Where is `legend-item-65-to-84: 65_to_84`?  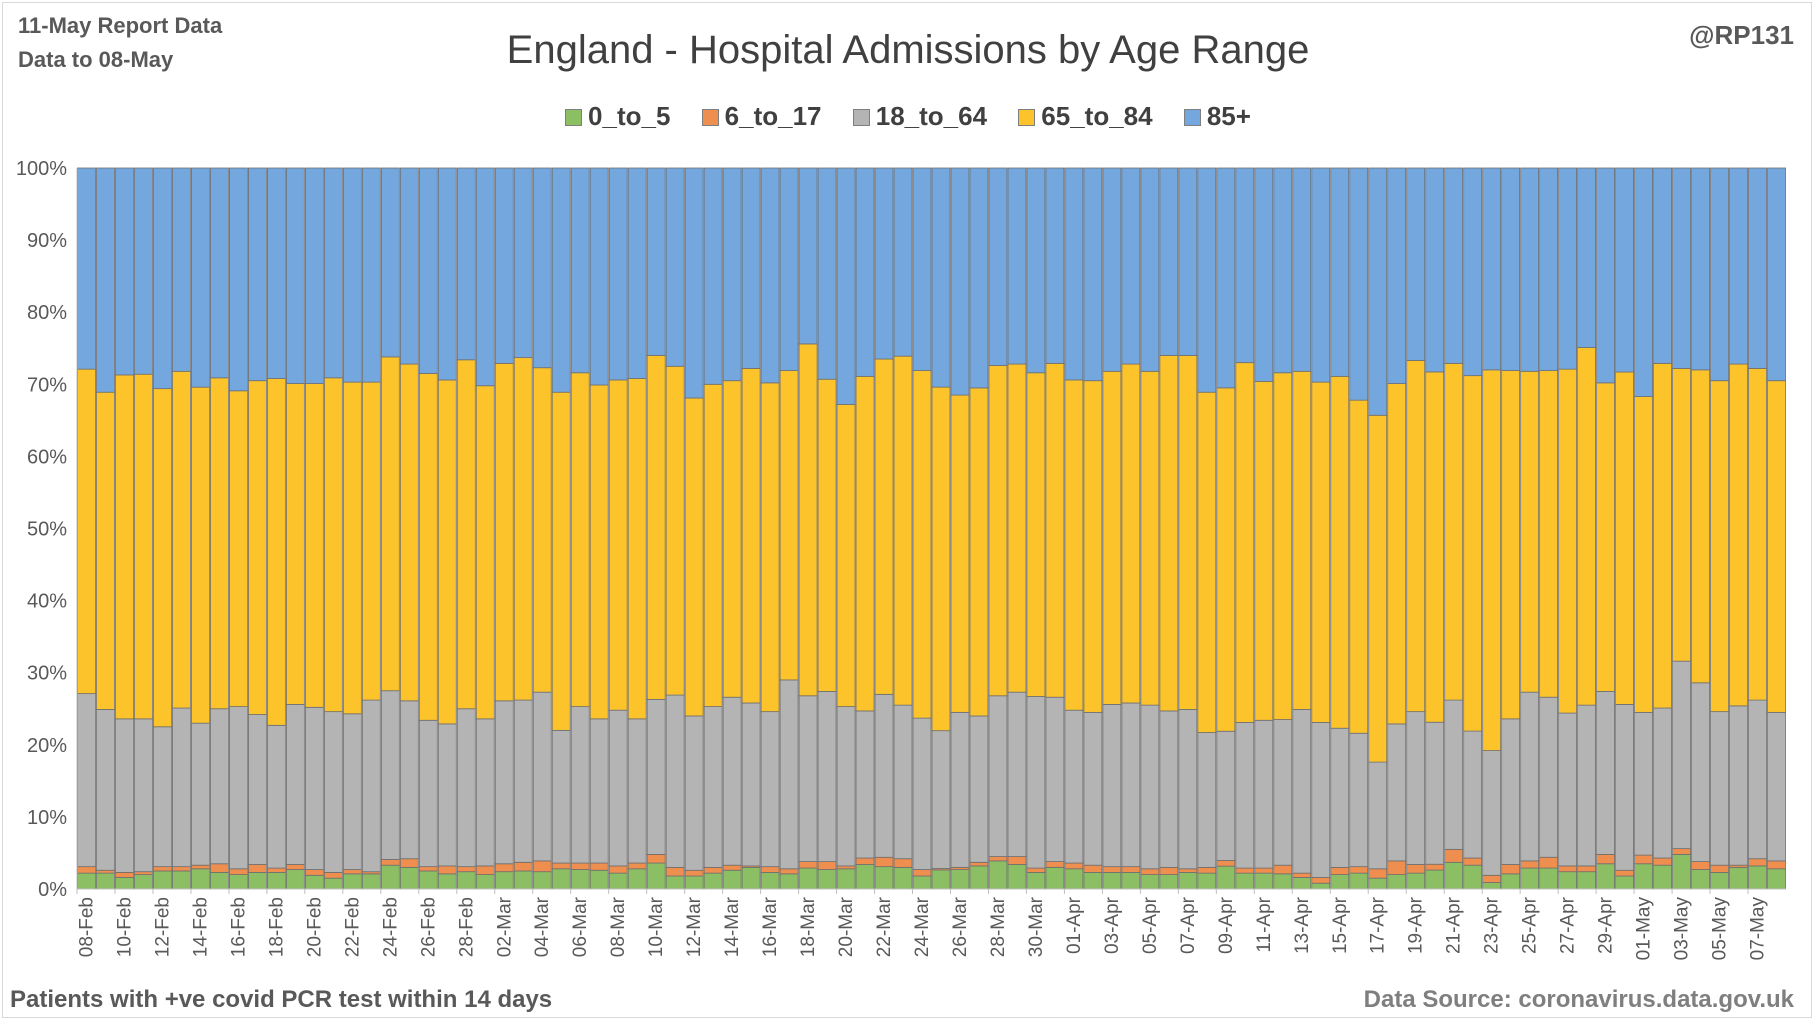 legend-item-65-to-84: 65_to_84 is located at coordinates (1085, 116).